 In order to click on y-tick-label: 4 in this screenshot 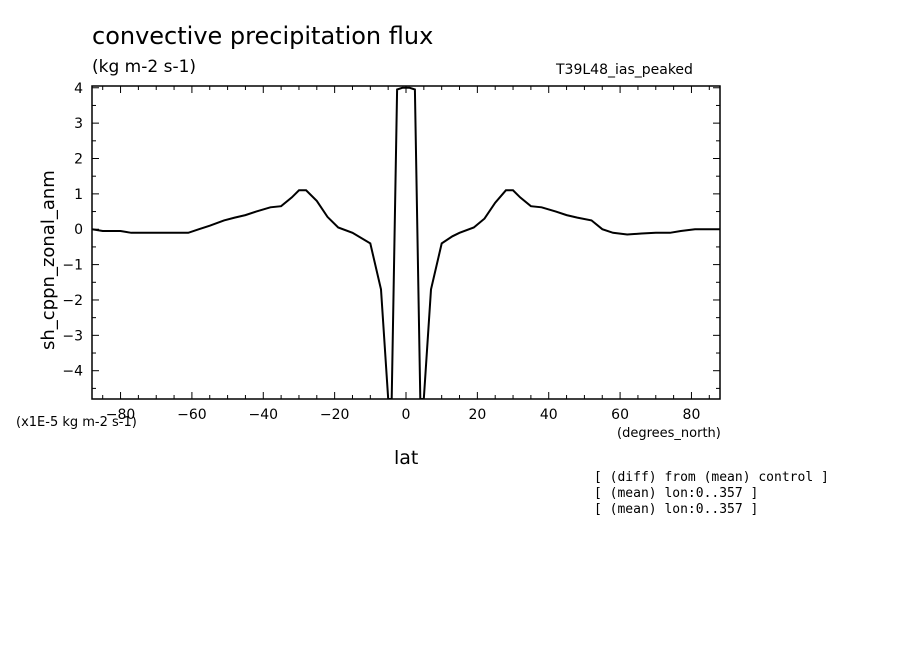, I will do `click(78, 89)`.